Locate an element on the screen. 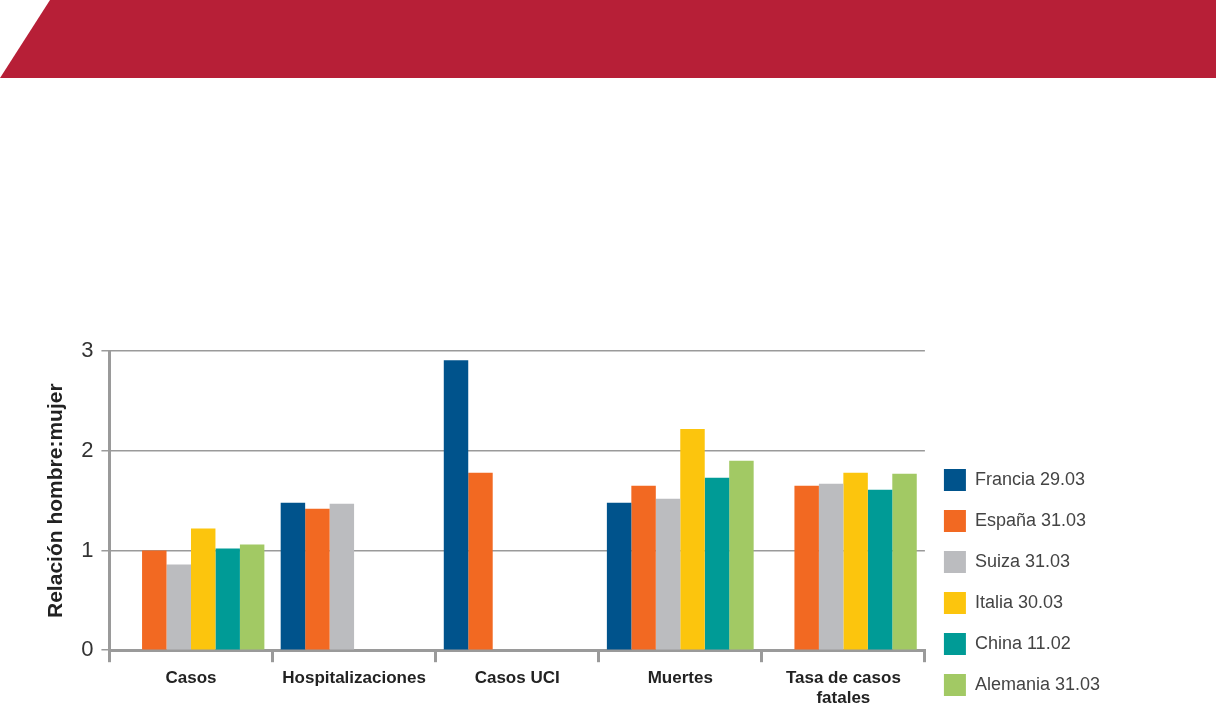 Image resolution: width=1216 pixels, height=718 pixels. legend-label: Suiza 31.03 is located at coordinates (1022, 560).